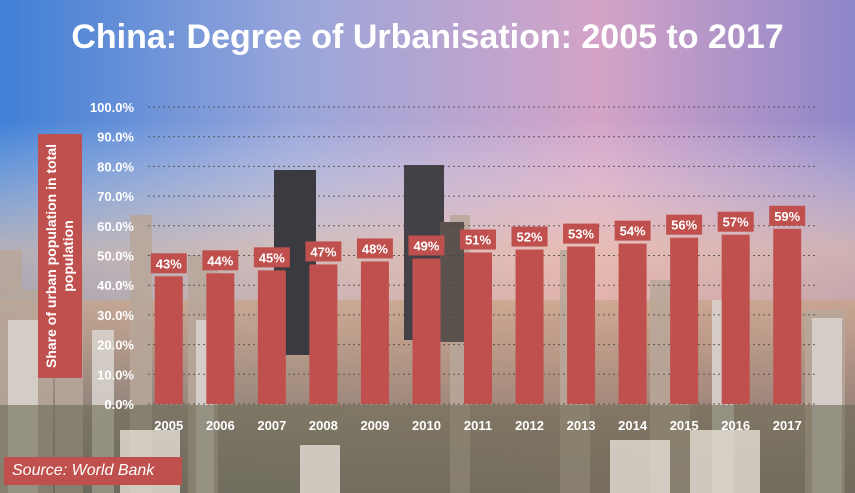 This screenshot has height=493, width=855. I want to click on data-label: 45%, so click(272, 257).